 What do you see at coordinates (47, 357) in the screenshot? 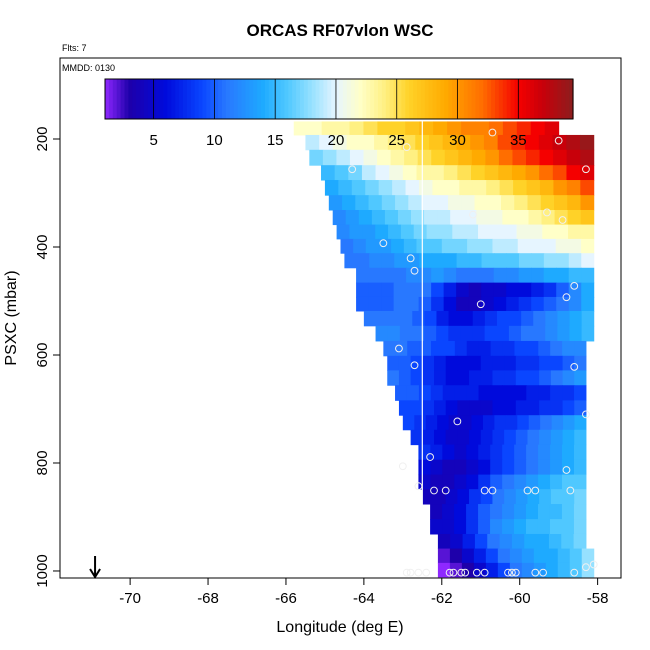
I see `y-axis: 200 400 600 800 1000` at bounding box center [47, 357].